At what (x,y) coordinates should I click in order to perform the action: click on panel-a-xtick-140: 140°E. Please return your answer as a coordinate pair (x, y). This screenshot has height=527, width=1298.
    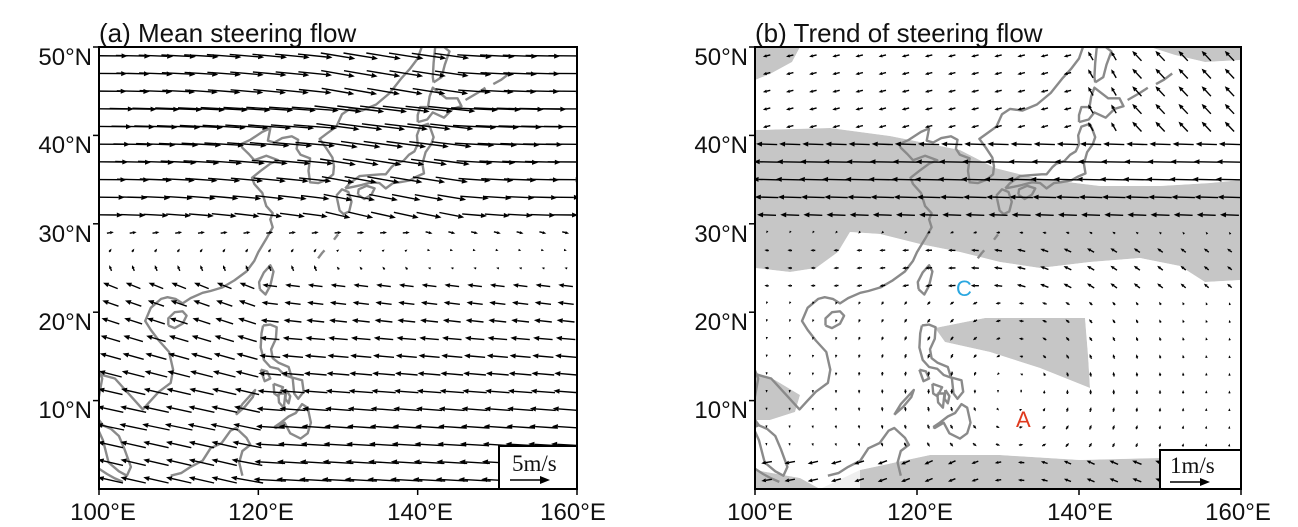
    Looking at the image, I should click on (420, 512).